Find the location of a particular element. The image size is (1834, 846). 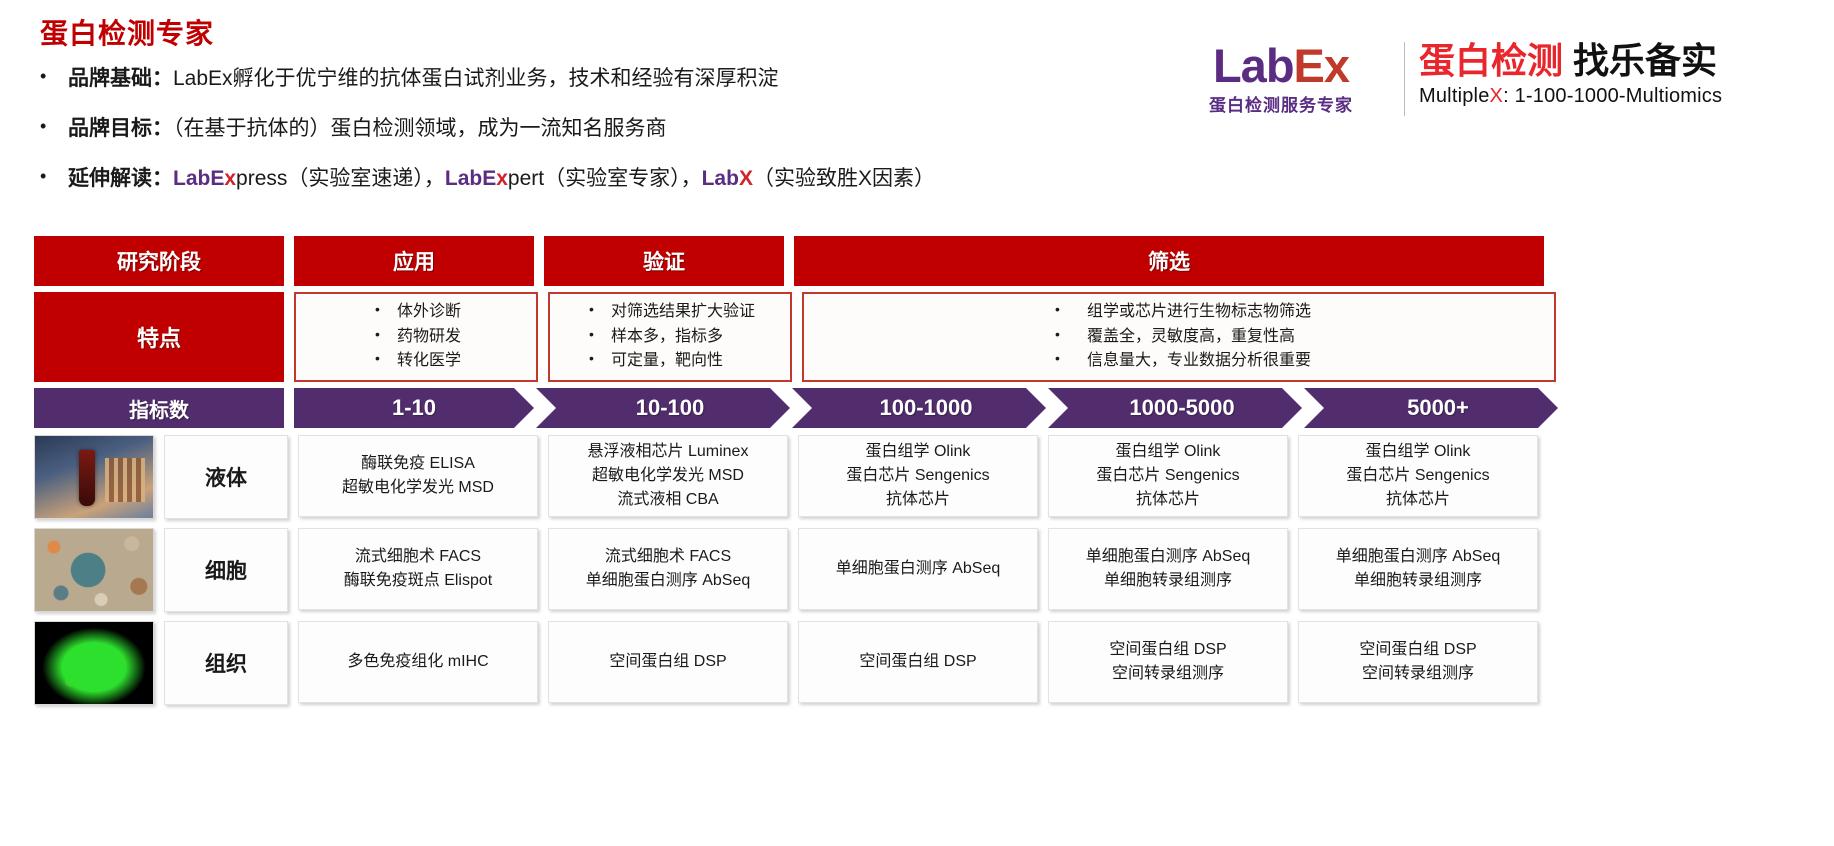

stage-validation: 验证 is located at coordinates (664, 261).